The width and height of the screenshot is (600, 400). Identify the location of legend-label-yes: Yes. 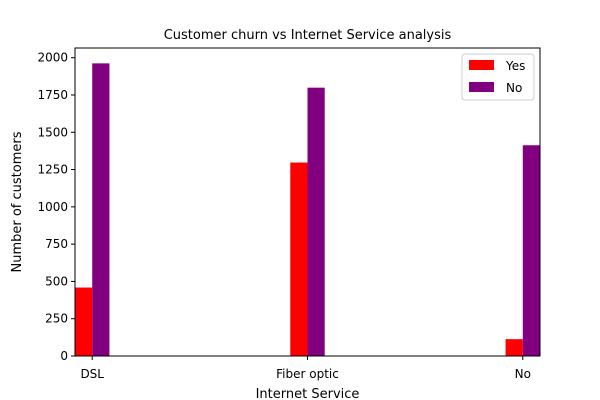
(515, 66).